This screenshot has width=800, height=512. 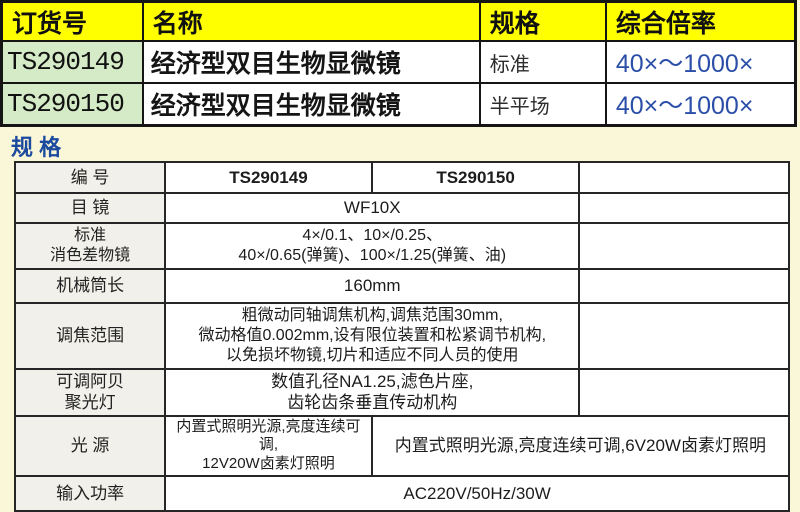 I want to click on spec-section-title: 规 格, so click(x=36, y=147).